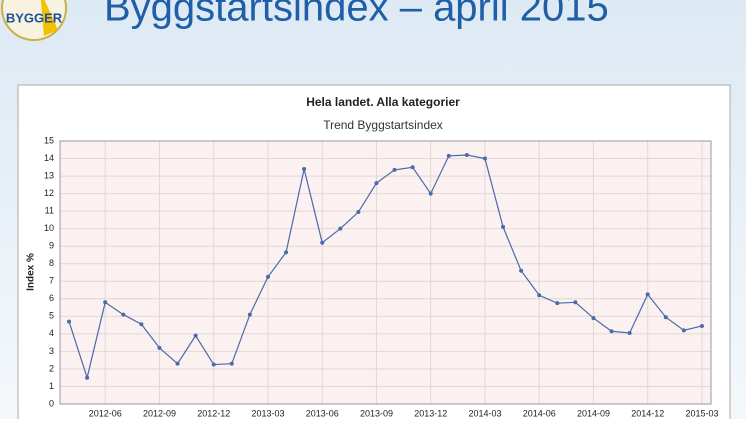 The height and width of the screenshot is (424, 746). I want to click on x-tick-label: 2013-03, so click(267, 413).